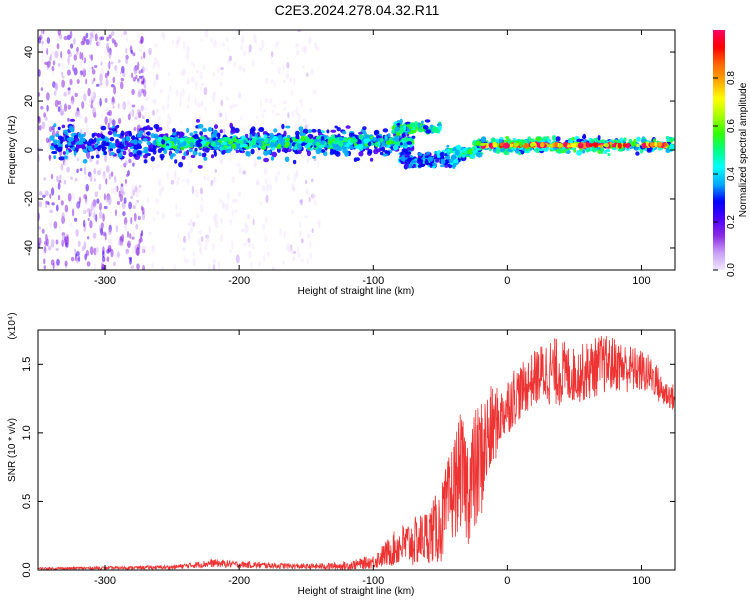  I want to click on colorbar-label: Normalized spectral amplitude, so click(743, 149).